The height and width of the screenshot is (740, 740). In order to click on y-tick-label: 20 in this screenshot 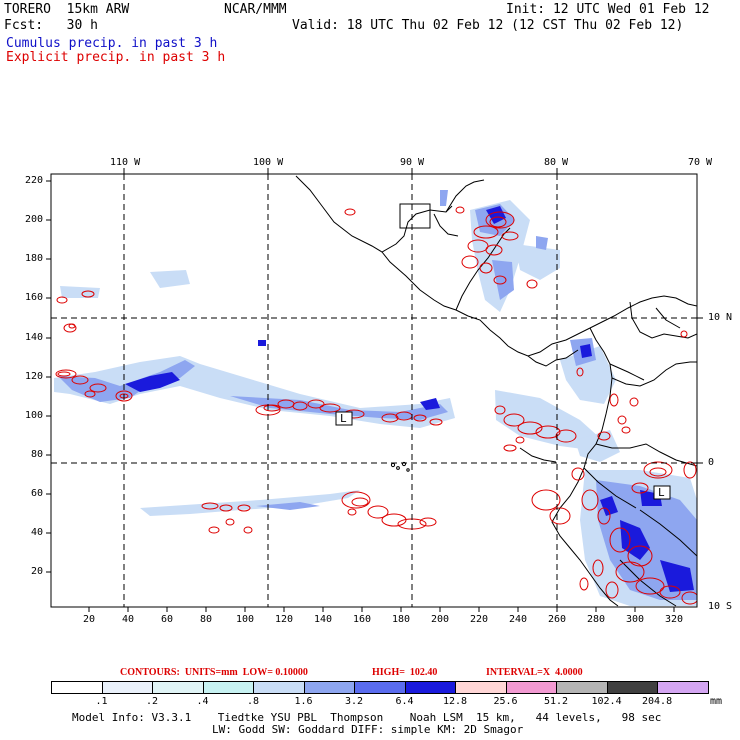, I will do `click(37, 571)`.